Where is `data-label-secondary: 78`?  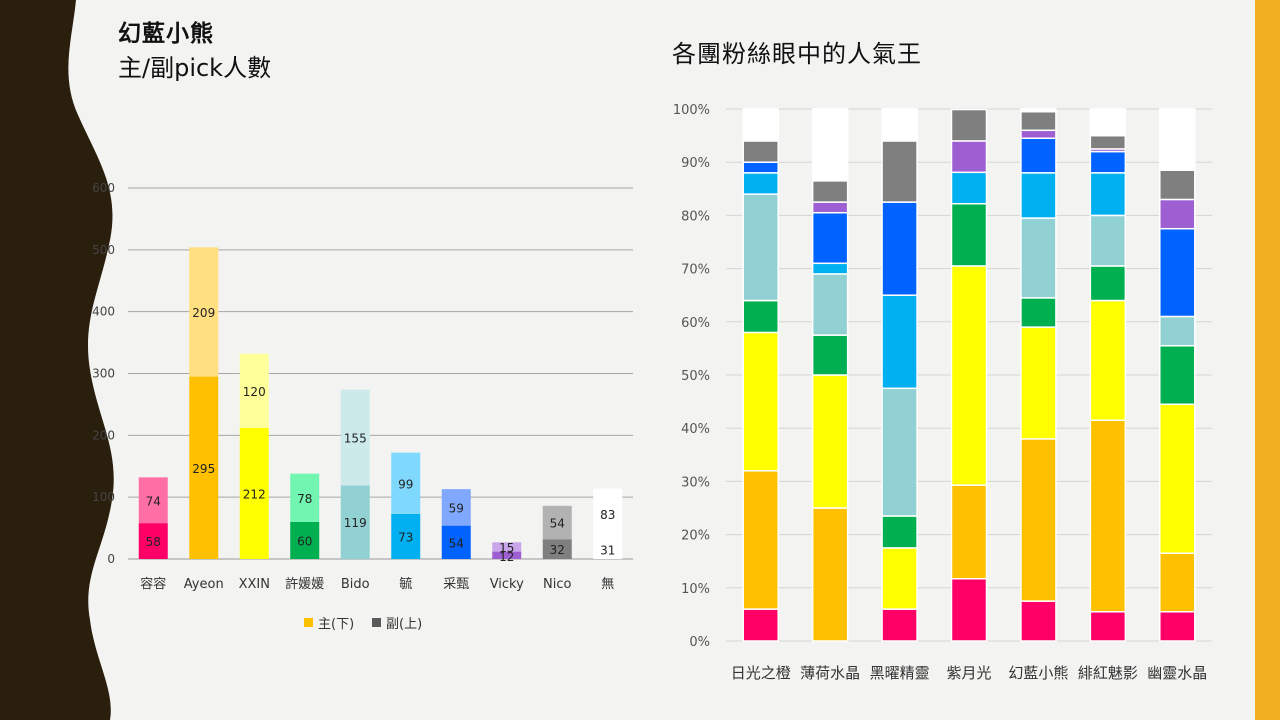
data-label-secondary: 78 is located at coordinates (304, 499).